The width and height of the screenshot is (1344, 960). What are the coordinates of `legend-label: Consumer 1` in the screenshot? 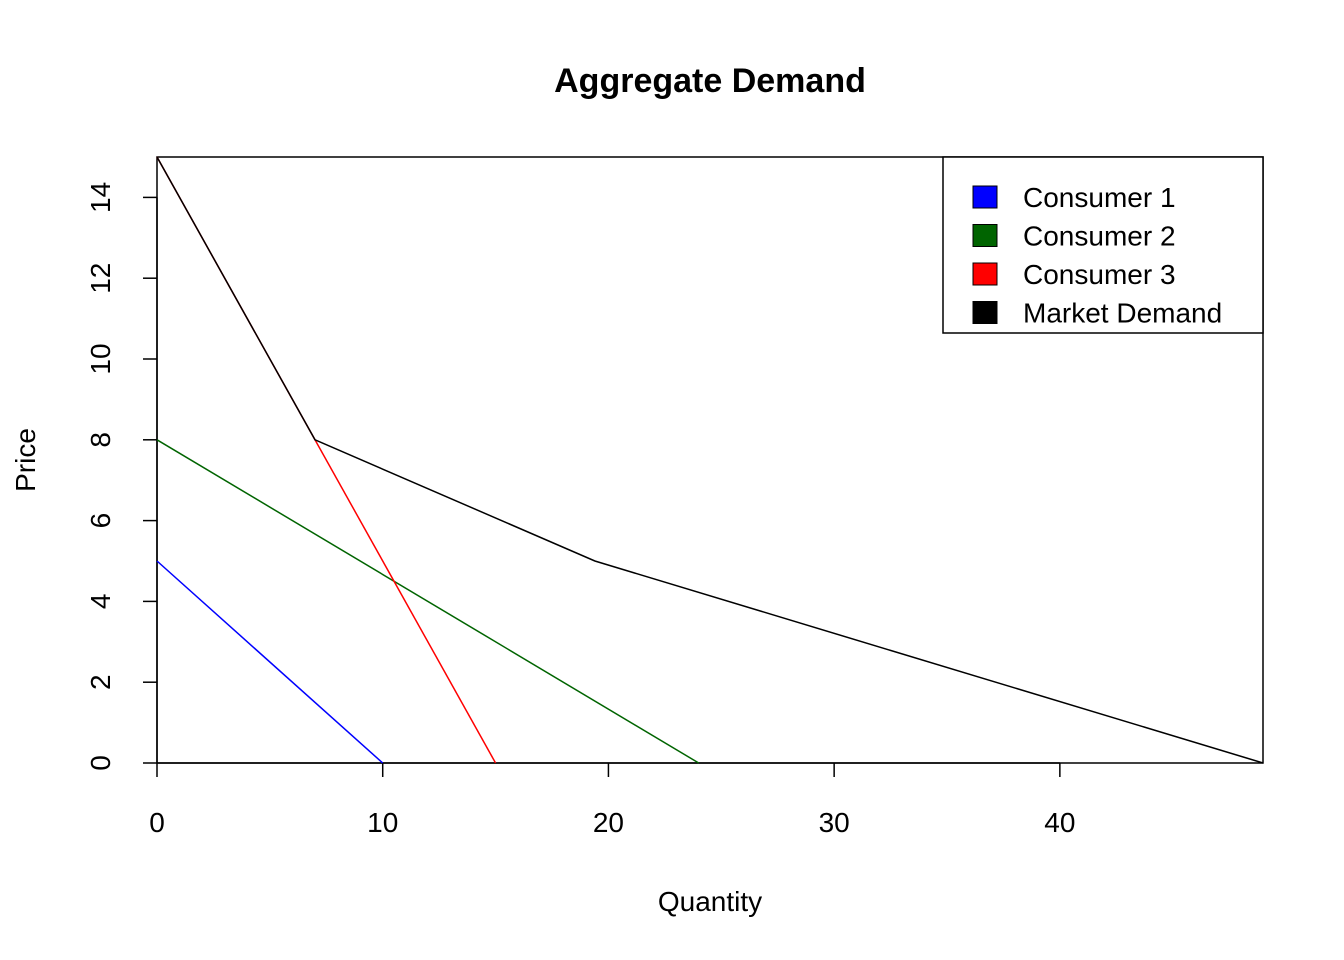 It's located at (1099, 197).